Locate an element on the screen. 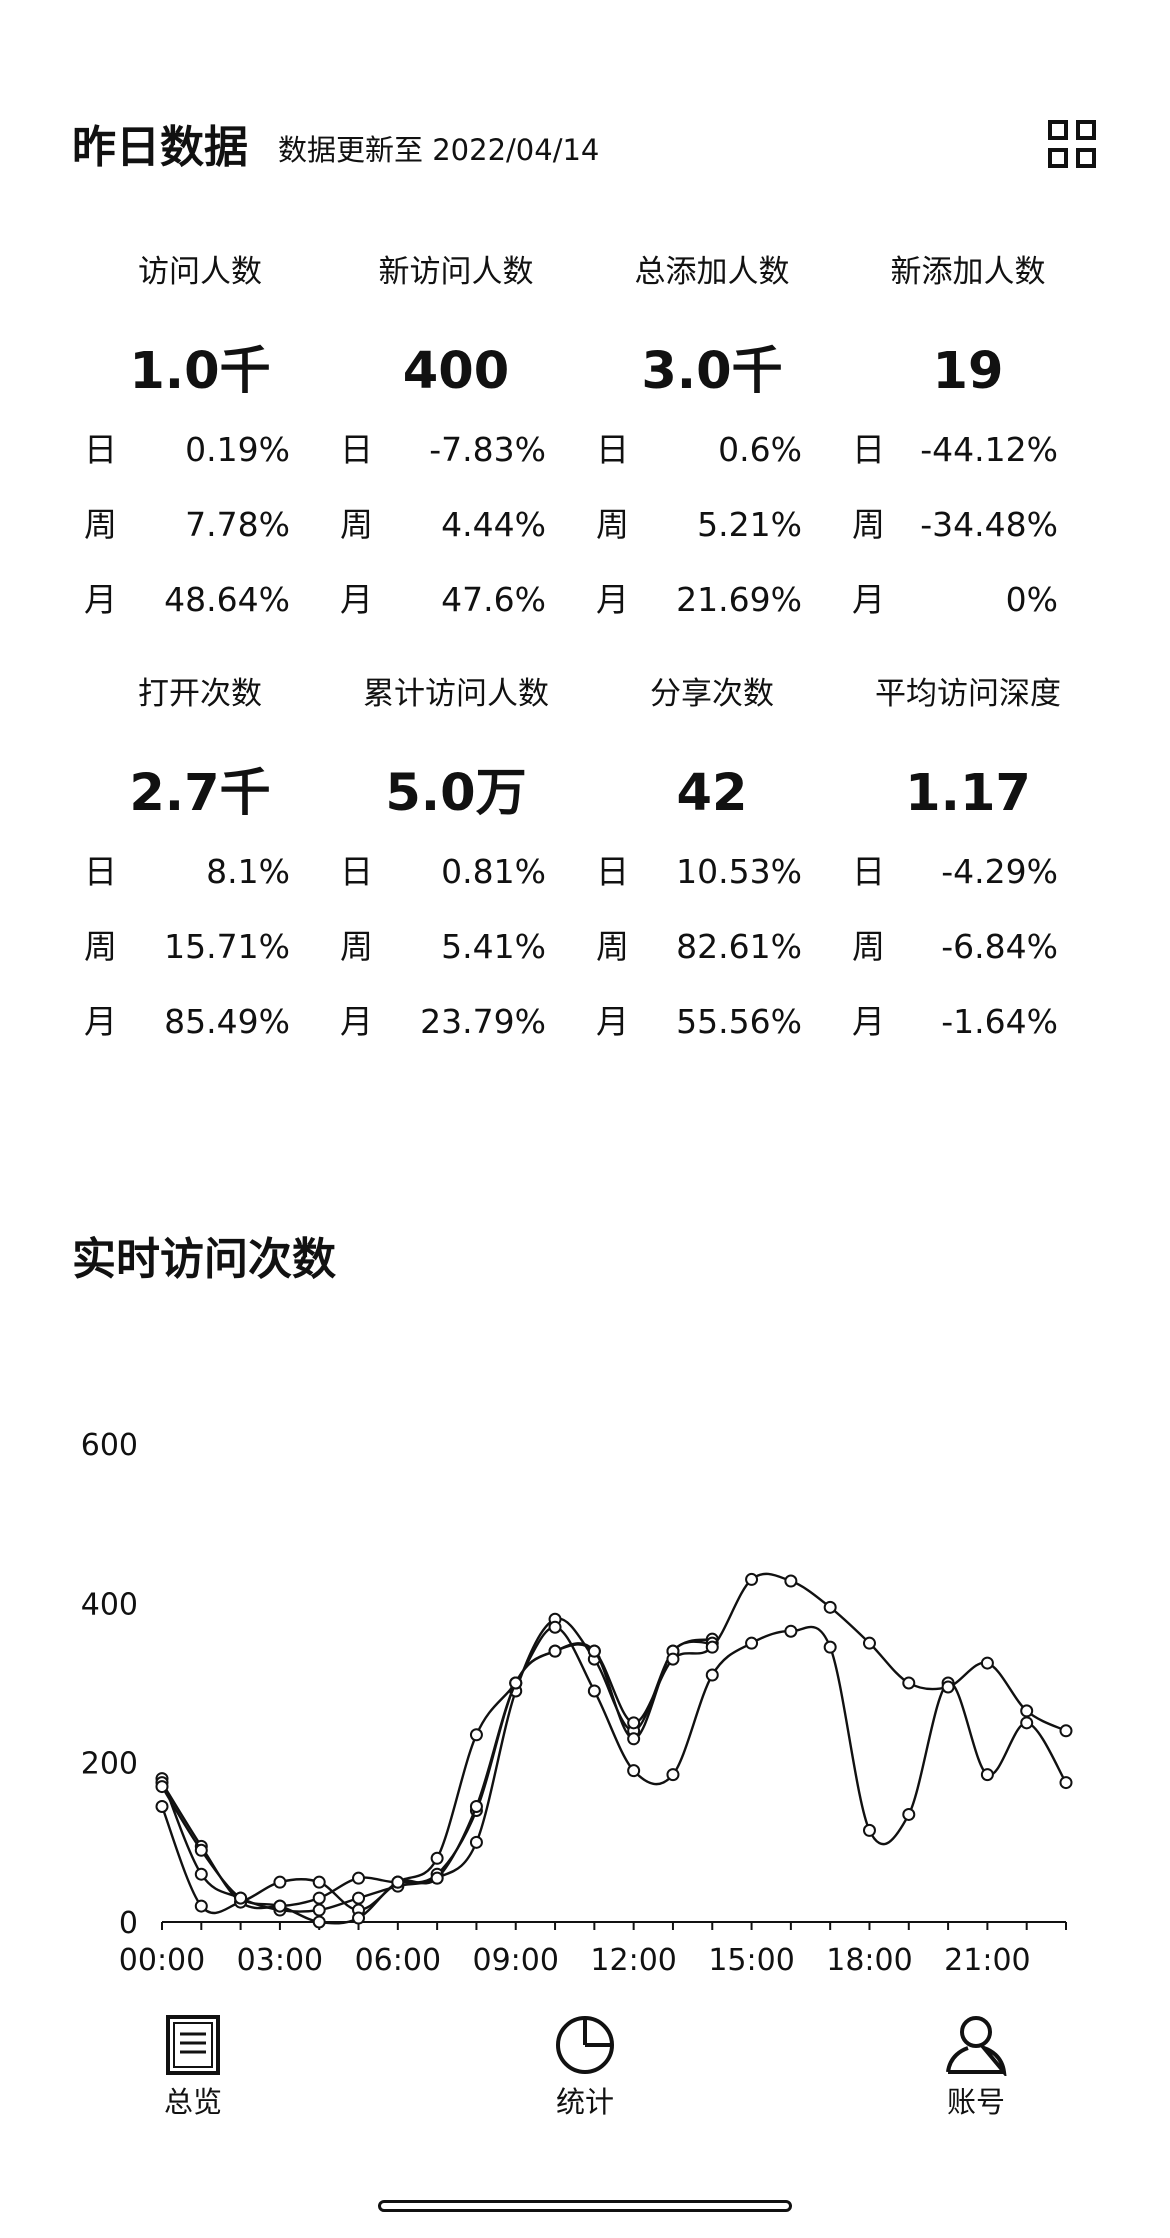 The width and height of the screenshot is (1170, 2238). week-change: -6.84% is located at coordinates (999, 946).